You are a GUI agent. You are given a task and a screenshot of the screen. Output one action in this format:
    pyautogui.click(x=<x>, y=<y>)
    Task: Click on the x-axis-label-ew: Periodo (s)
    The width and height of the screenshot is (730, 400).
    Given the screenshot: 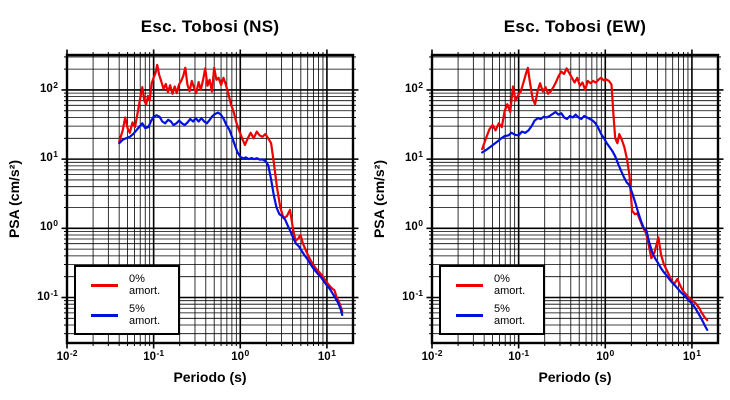 What is the action you would take?
    pyautogui.click(x=575, y=377)
    